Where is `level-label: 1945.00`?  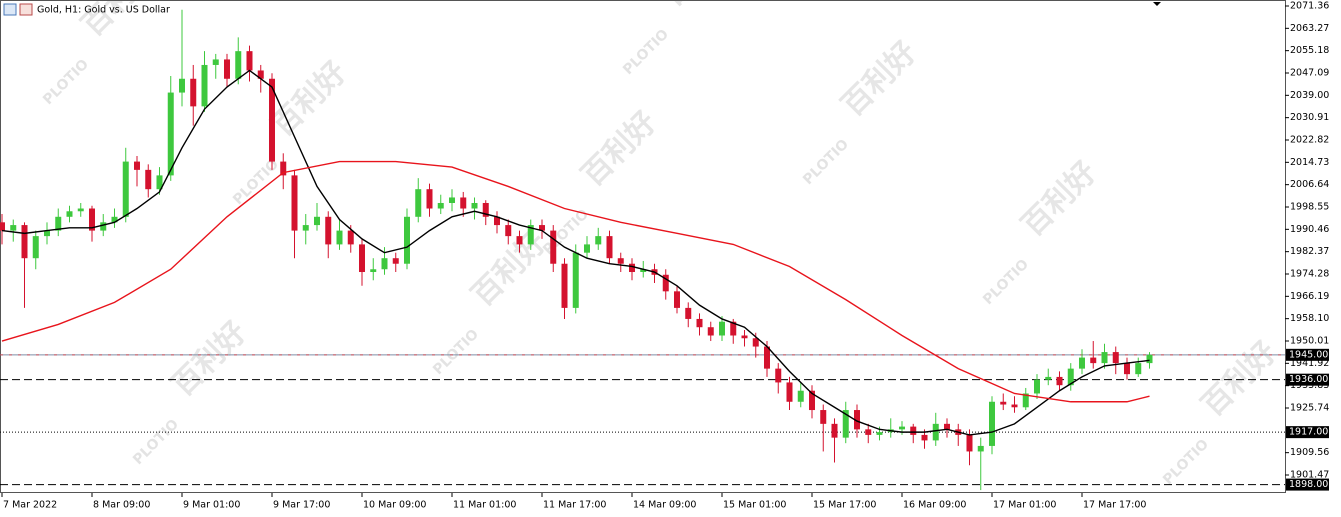 level-label: 1945.00 is located at coordinates (1308, 354).